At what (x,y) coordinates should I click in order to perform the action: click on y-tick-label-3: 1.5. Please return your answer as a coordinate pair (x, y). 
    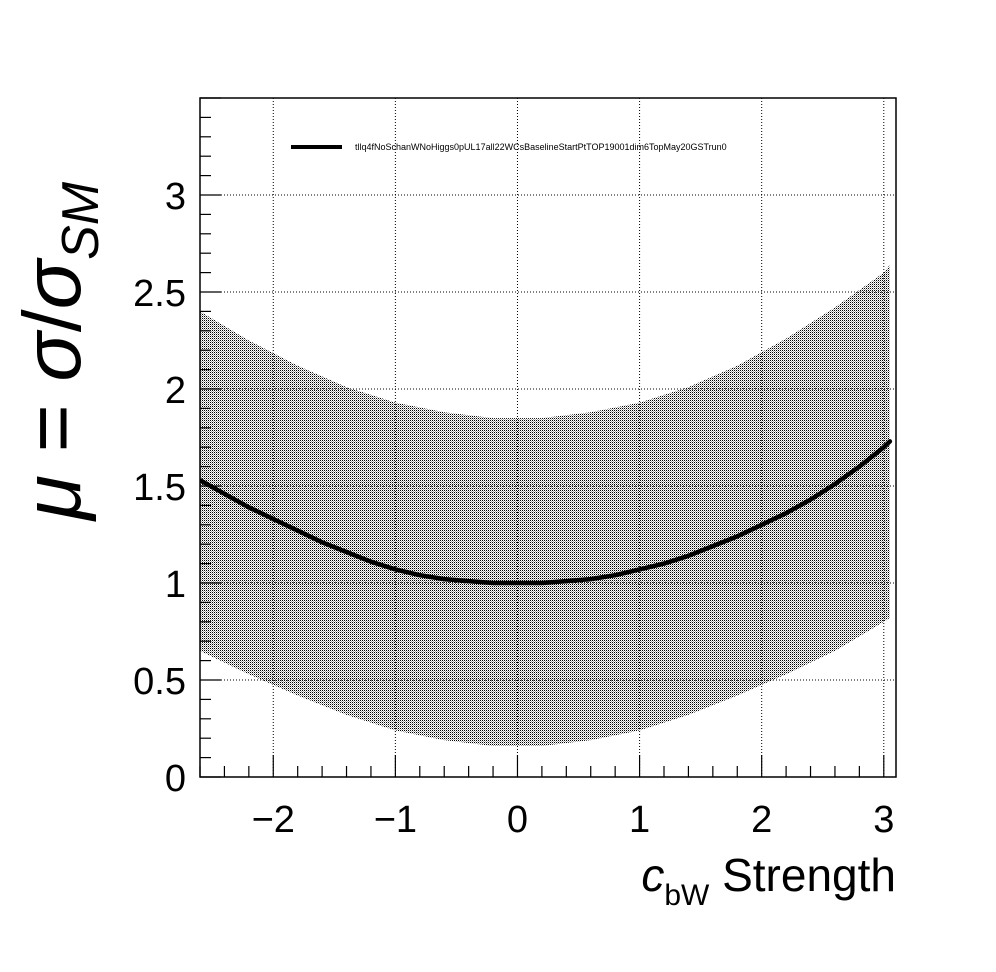
    Looking at the image, I should click on (159, 488).